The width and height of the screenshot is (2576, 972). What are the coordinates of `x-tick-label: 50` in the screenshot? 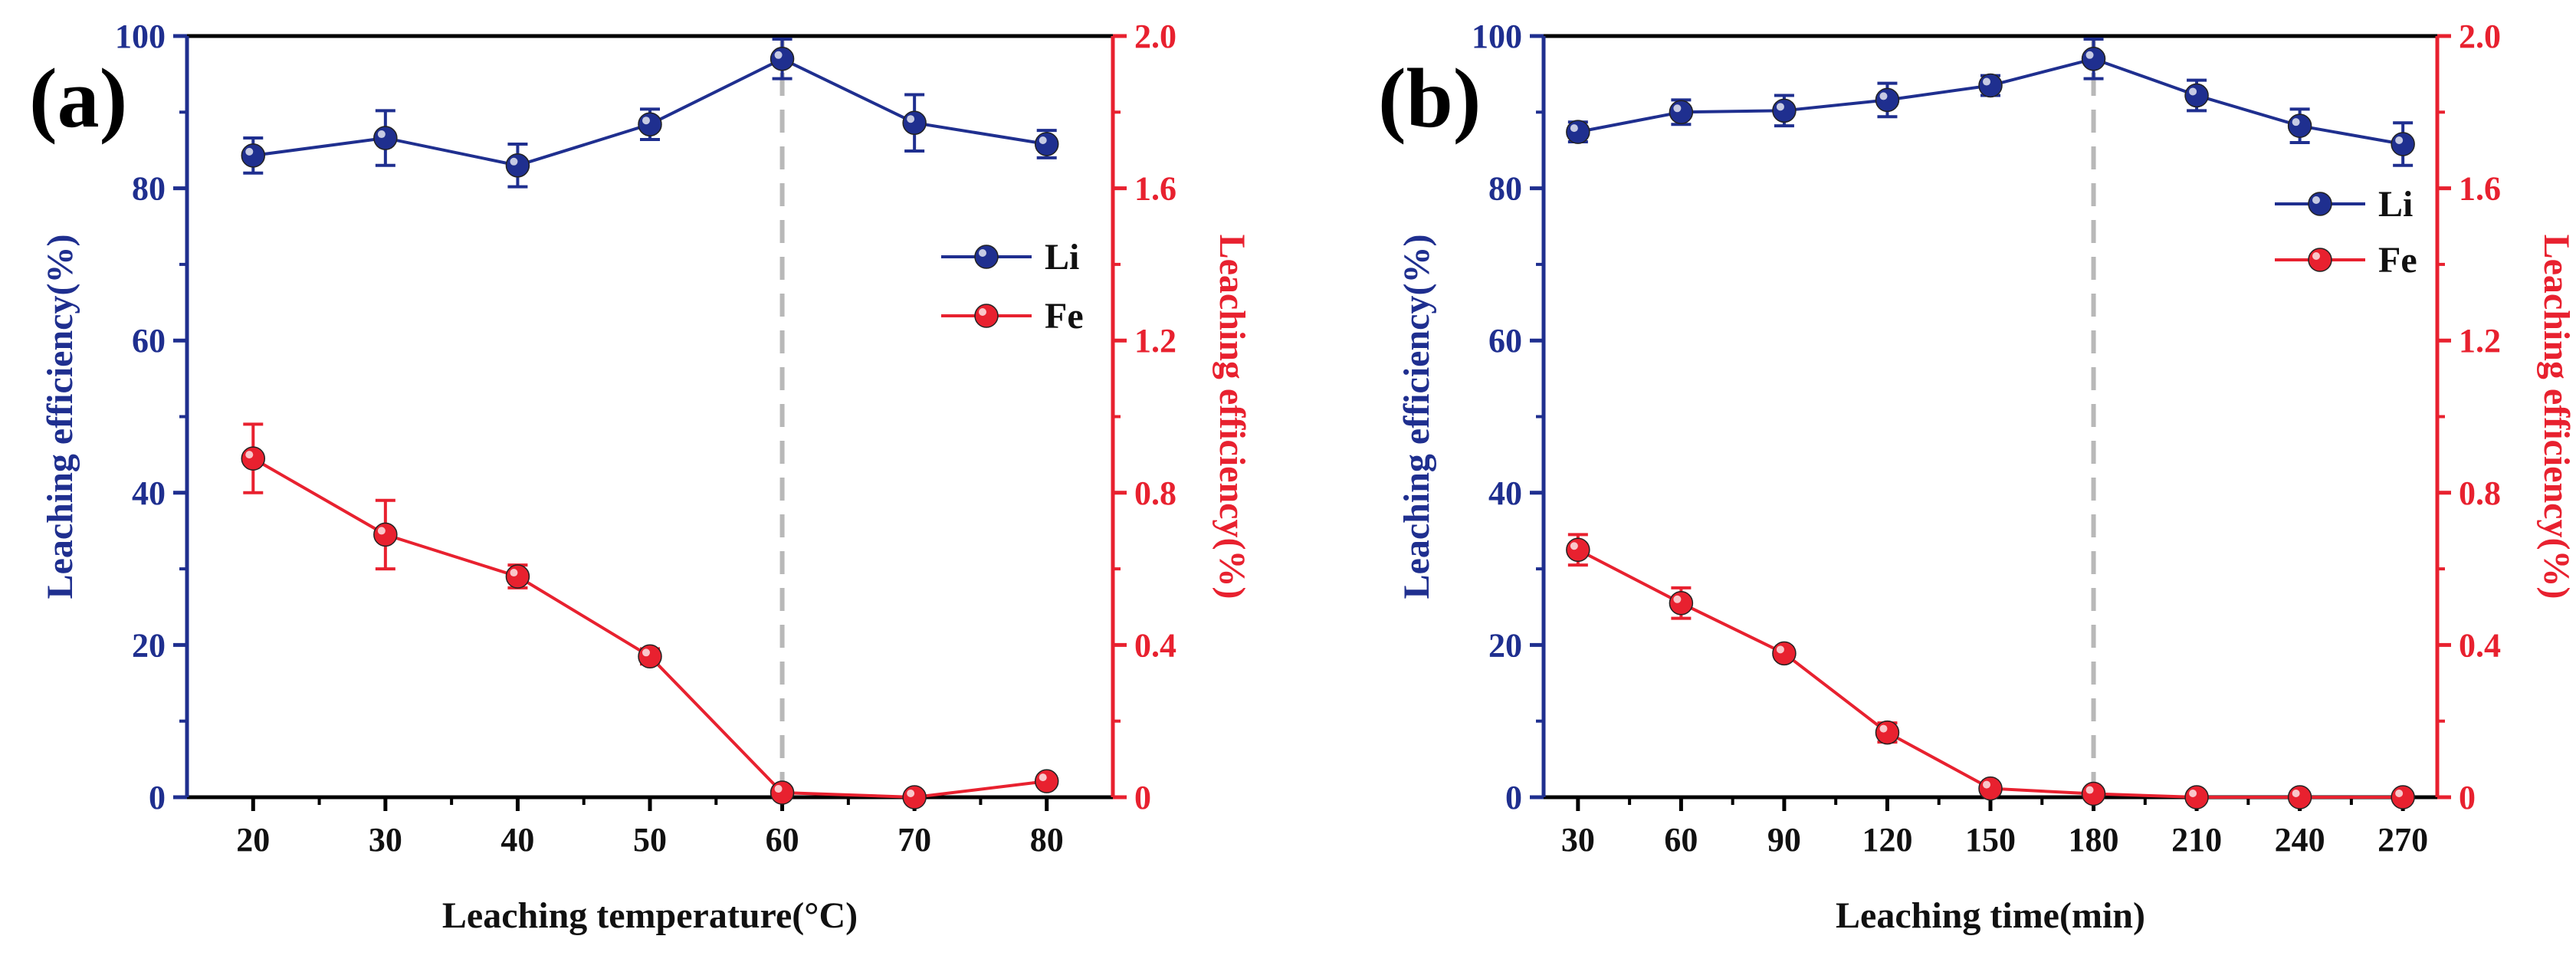 It's located at (650, 840).